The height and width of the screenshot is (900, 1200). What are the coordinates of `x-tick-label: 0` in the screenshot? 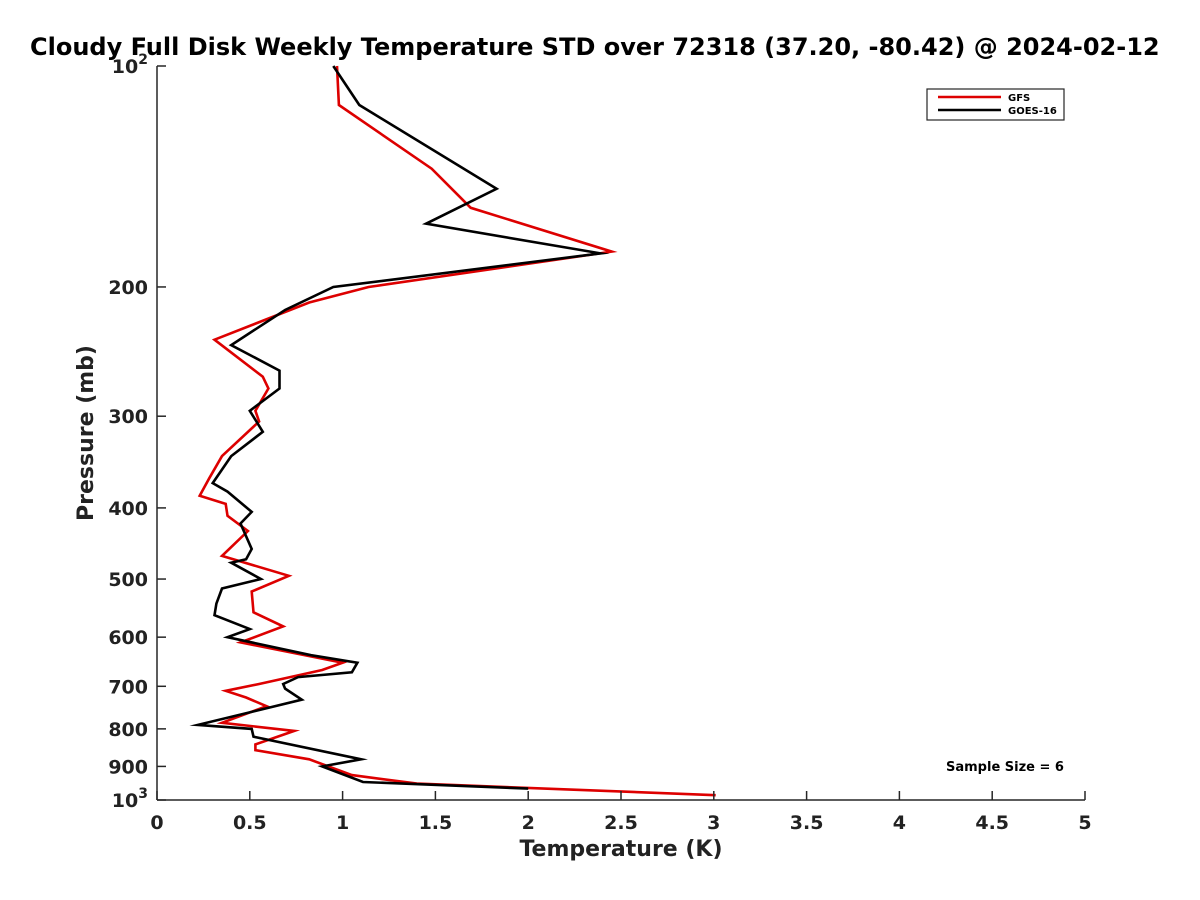 It's located at (156, 823).